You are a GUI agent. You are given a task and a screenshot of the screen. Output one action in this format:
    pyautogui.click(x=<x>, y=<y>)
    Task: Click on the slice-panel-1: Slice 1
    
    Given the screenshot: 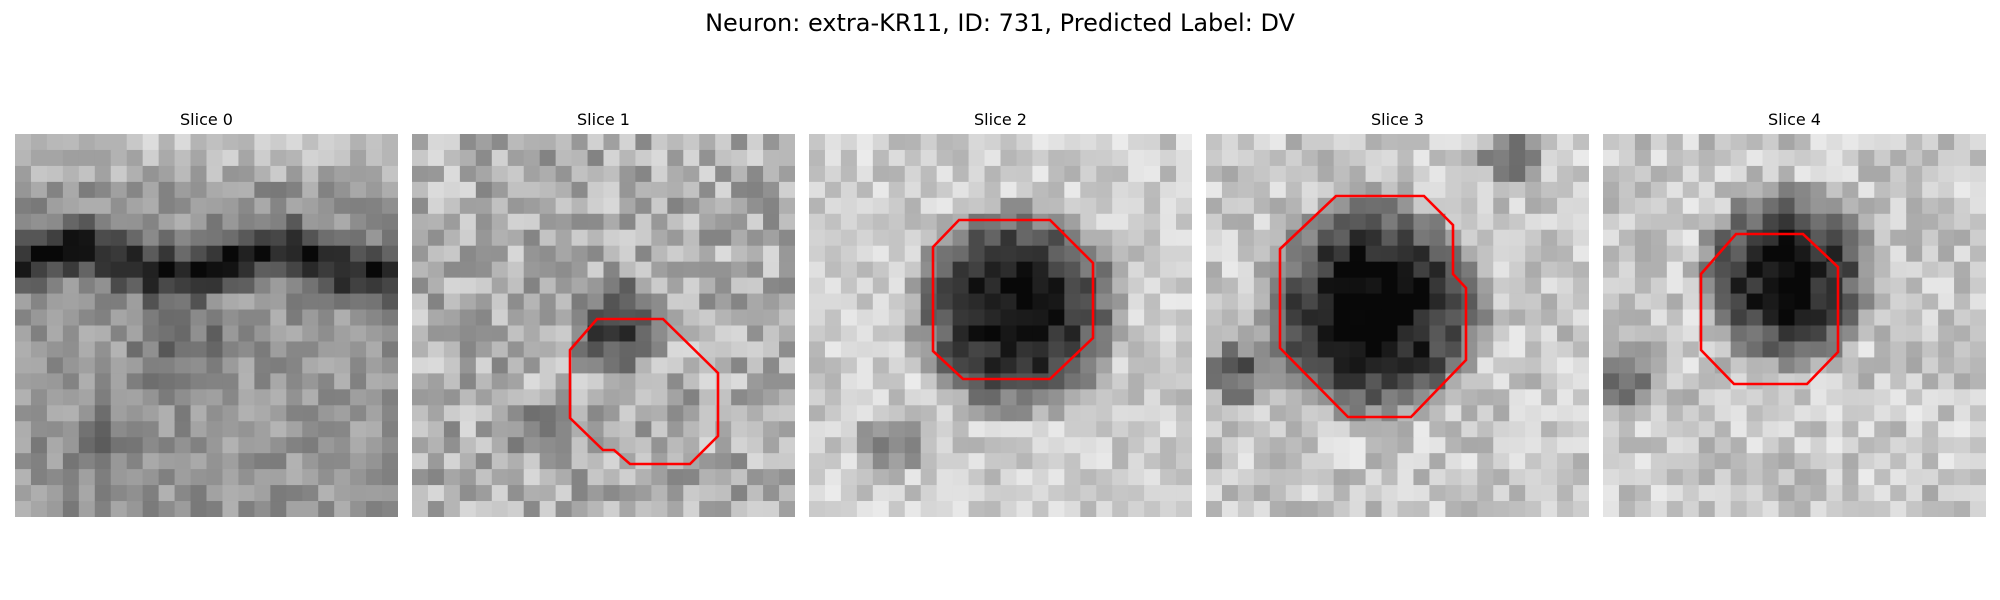 What is the action you would take?
    pyautogui.click(x=603, y=313)
    